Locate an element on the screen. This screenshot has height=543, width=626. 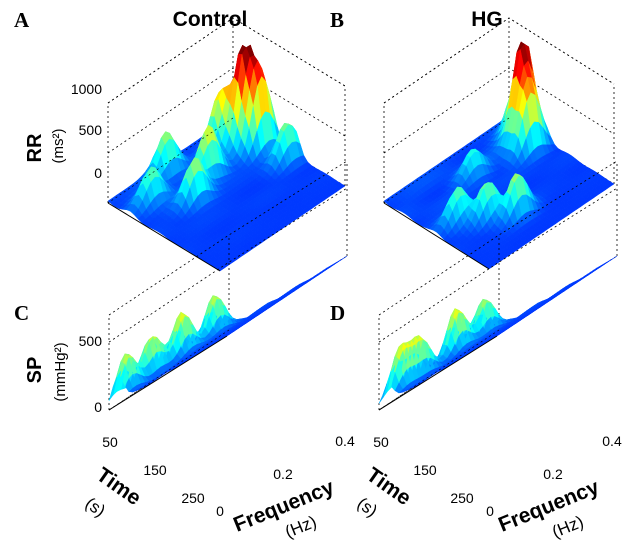
time-axis-unit-c: (s) is located at coordinates (95, 507).